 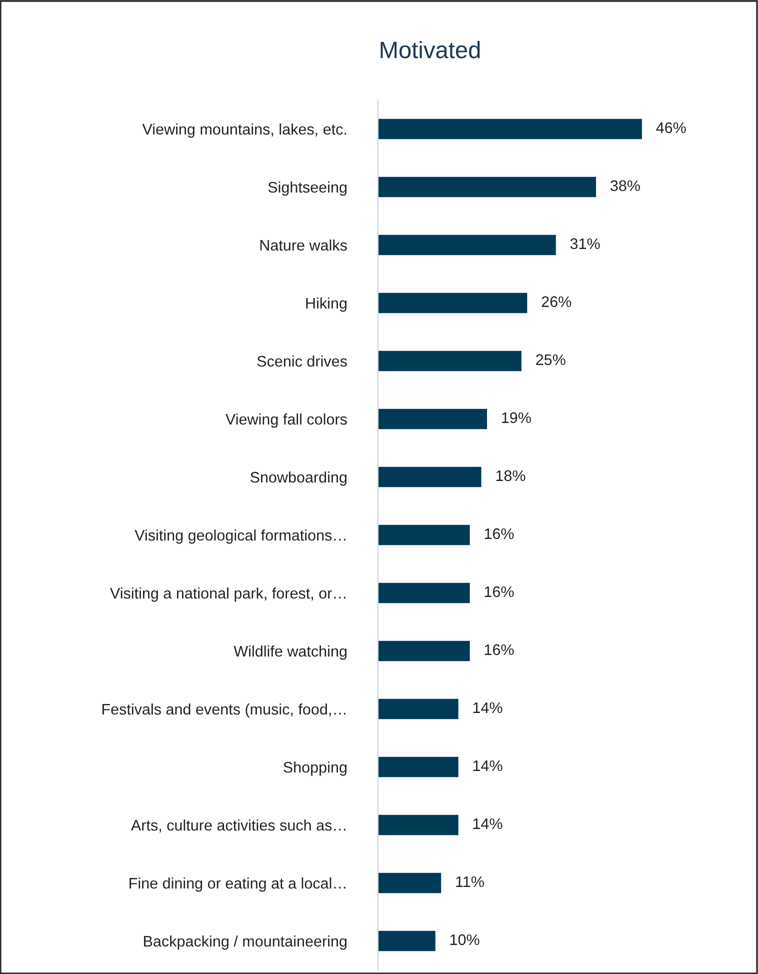 What do you see at coordinates (302, 361) in the screenshot?
I see `y-tick-label: Scenic drives` at bounding box center [302, 361].